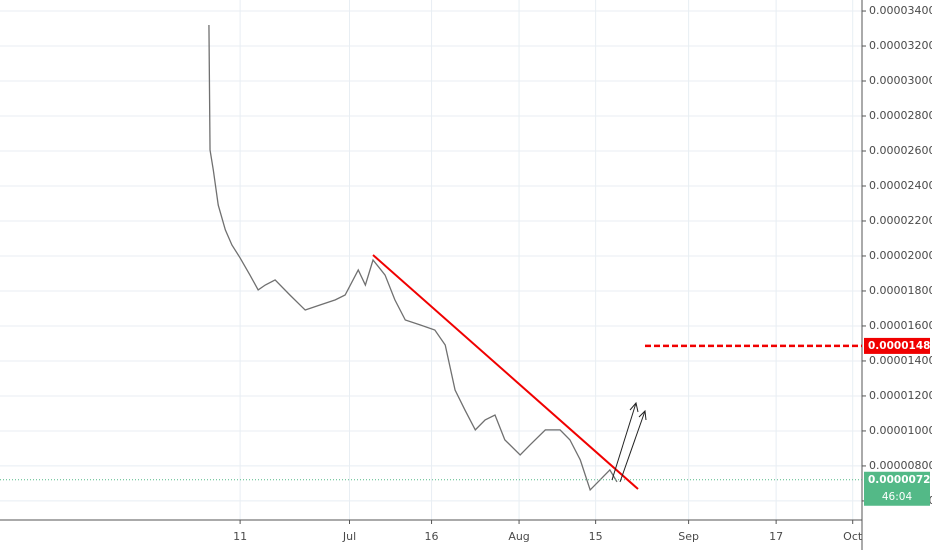  I want to click on arrows, so click(629, 442).